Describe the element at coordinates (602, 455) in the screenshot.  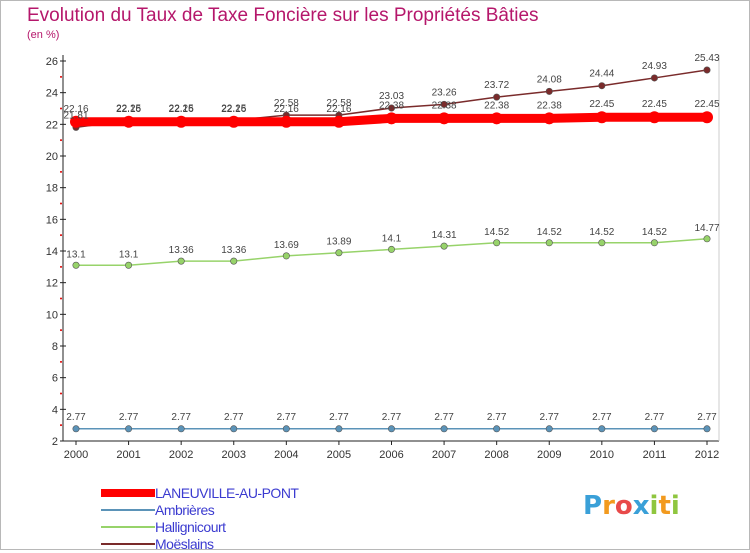
I see `x-tick-label: 2010` at that location.